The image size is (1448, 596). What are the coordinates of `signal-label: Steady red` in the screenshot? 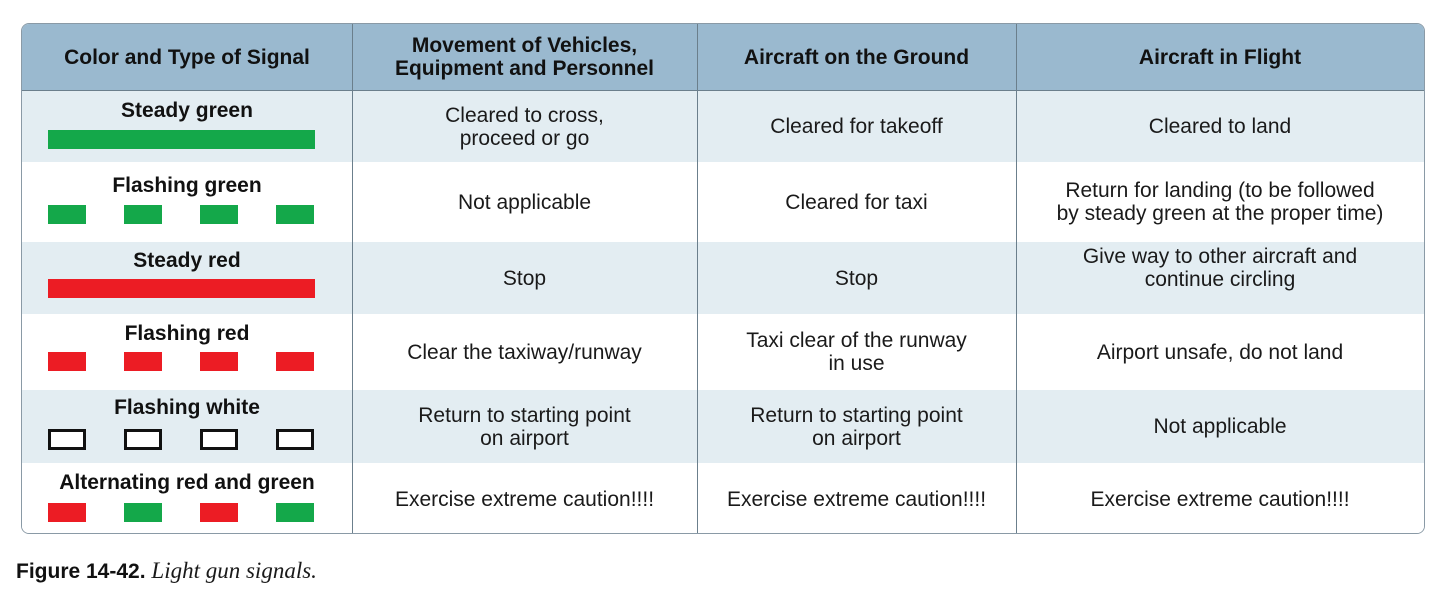 It's located at (187, 260).